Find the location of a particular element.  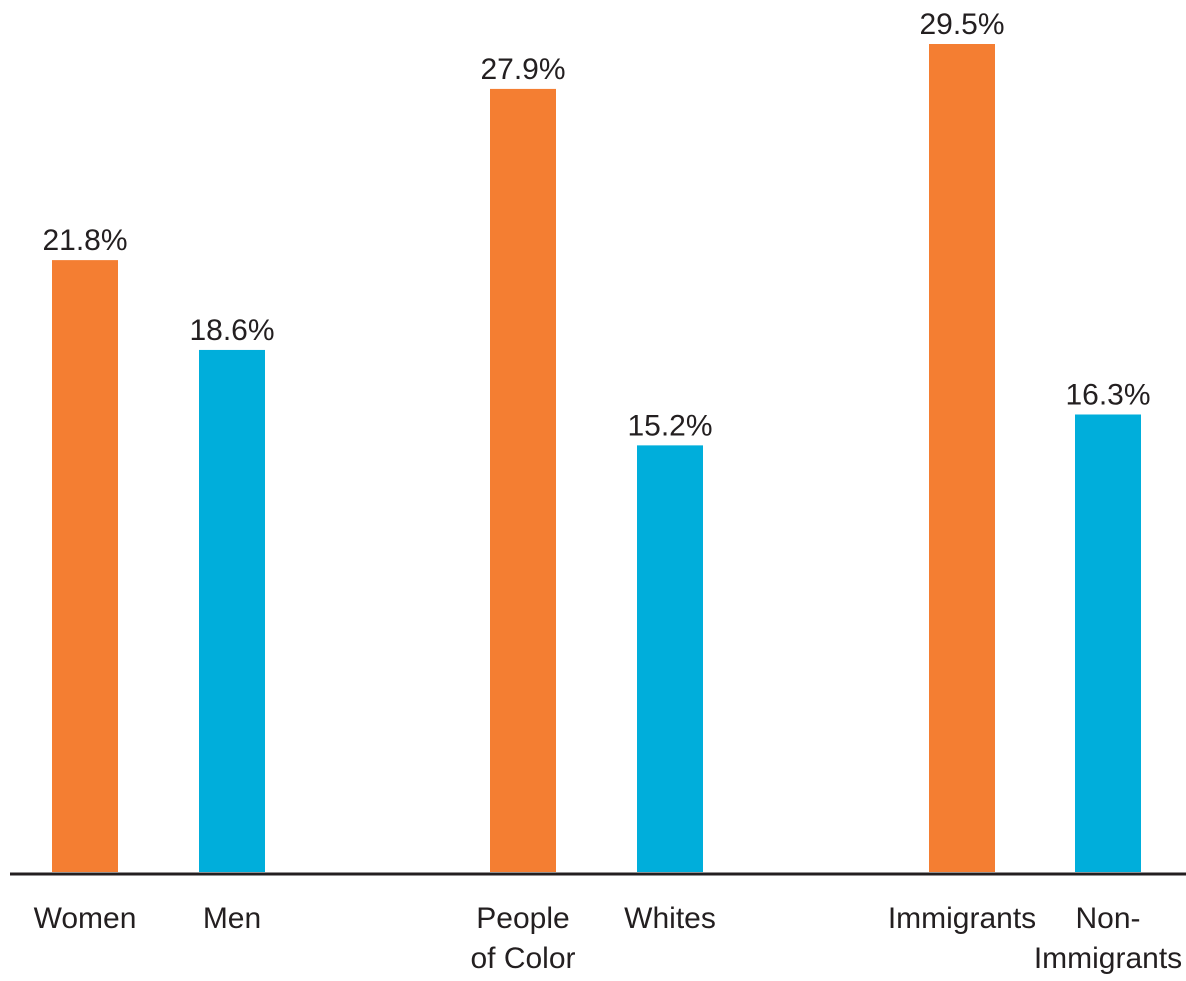

data-label: 29.5% is located at coordinates (961, 24).